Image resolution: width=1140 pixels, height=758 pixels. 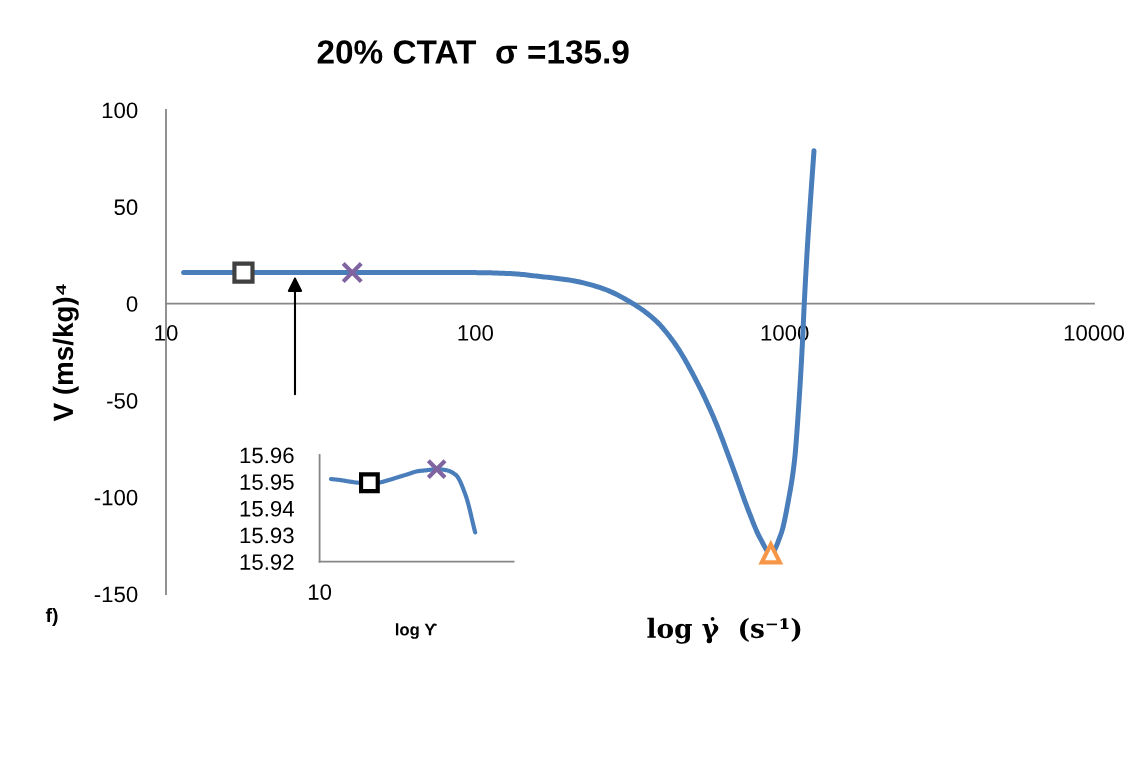 What do you see at coordinates (126, 207) in the screenshot?
I see `y-tick-label: 50` at bounding box center [126, 207].